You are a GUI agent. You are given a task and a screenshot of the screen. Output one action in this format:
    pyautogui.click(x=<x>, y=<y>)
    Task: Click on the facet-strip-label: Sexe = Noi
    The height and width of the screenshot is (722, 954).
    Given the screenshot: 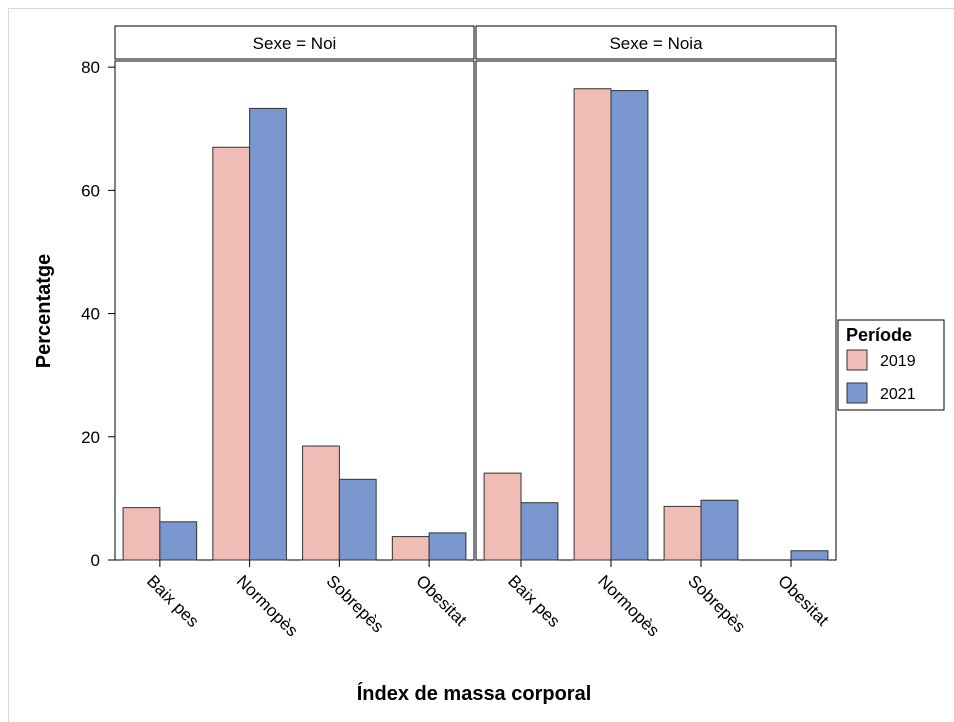 What is the action you would take?
    pyautogui.click(x=295, y=43)
    